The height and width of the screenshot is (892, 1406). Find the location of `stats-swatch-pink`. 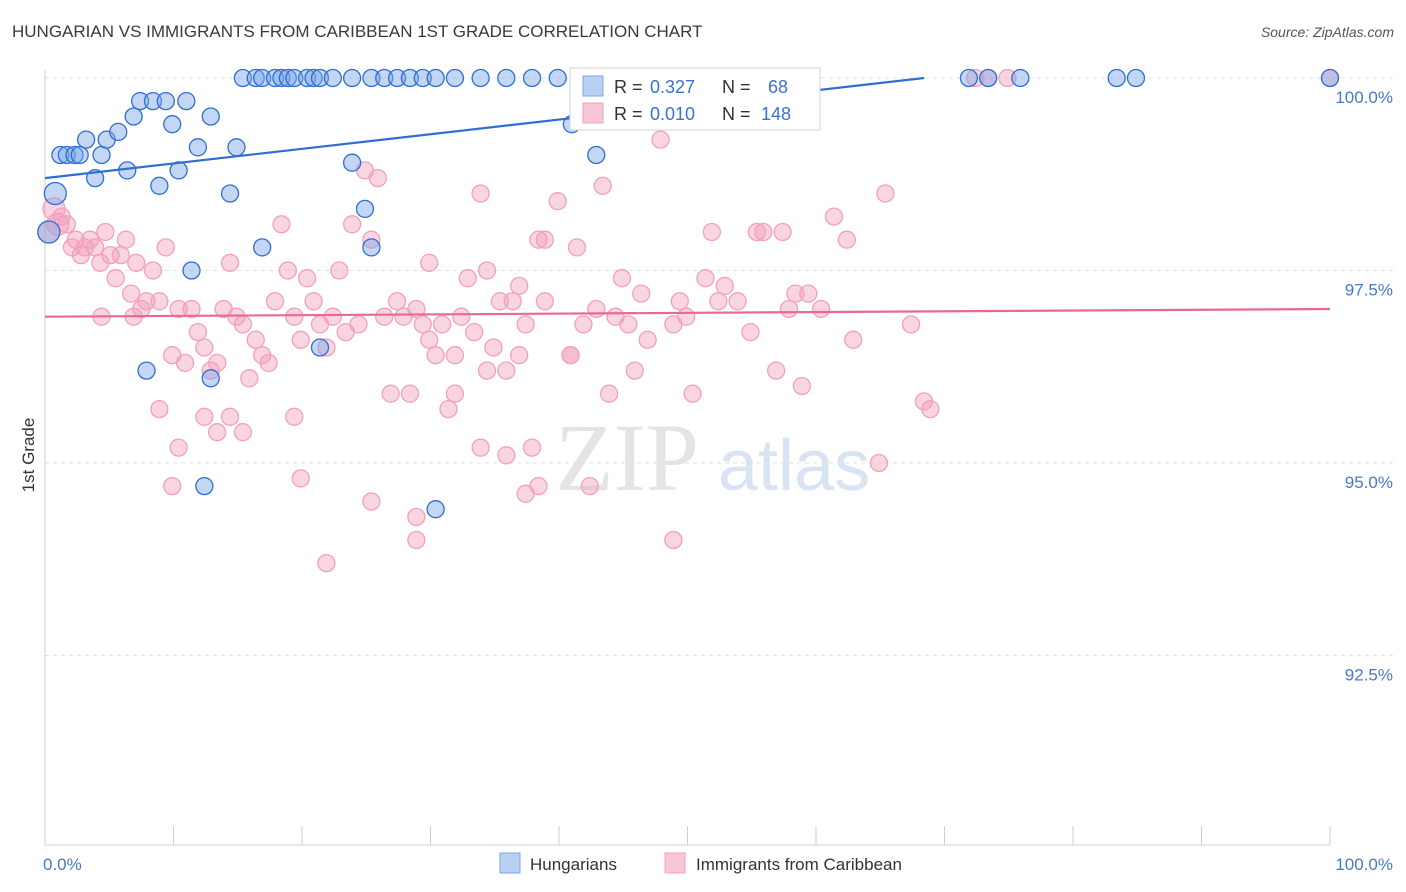

stats-swatch-pink is located at coordinates (593, 113).